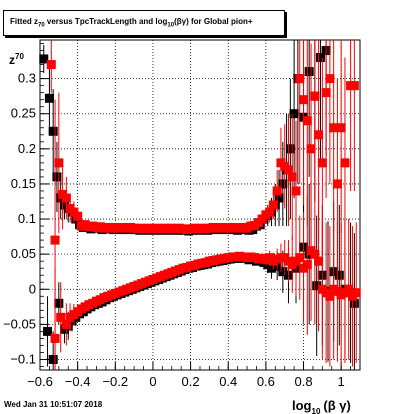  What do you see at coordinates (23, 183) in the screenshot?
I see `y-tick-label: 0.15` at bounding box center [23, 183].